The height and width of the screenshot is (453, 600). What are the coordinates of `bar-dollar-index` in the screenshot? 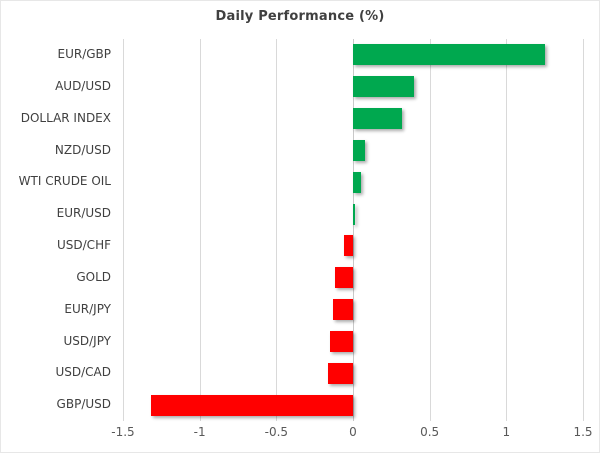 It's located at (378, 119).